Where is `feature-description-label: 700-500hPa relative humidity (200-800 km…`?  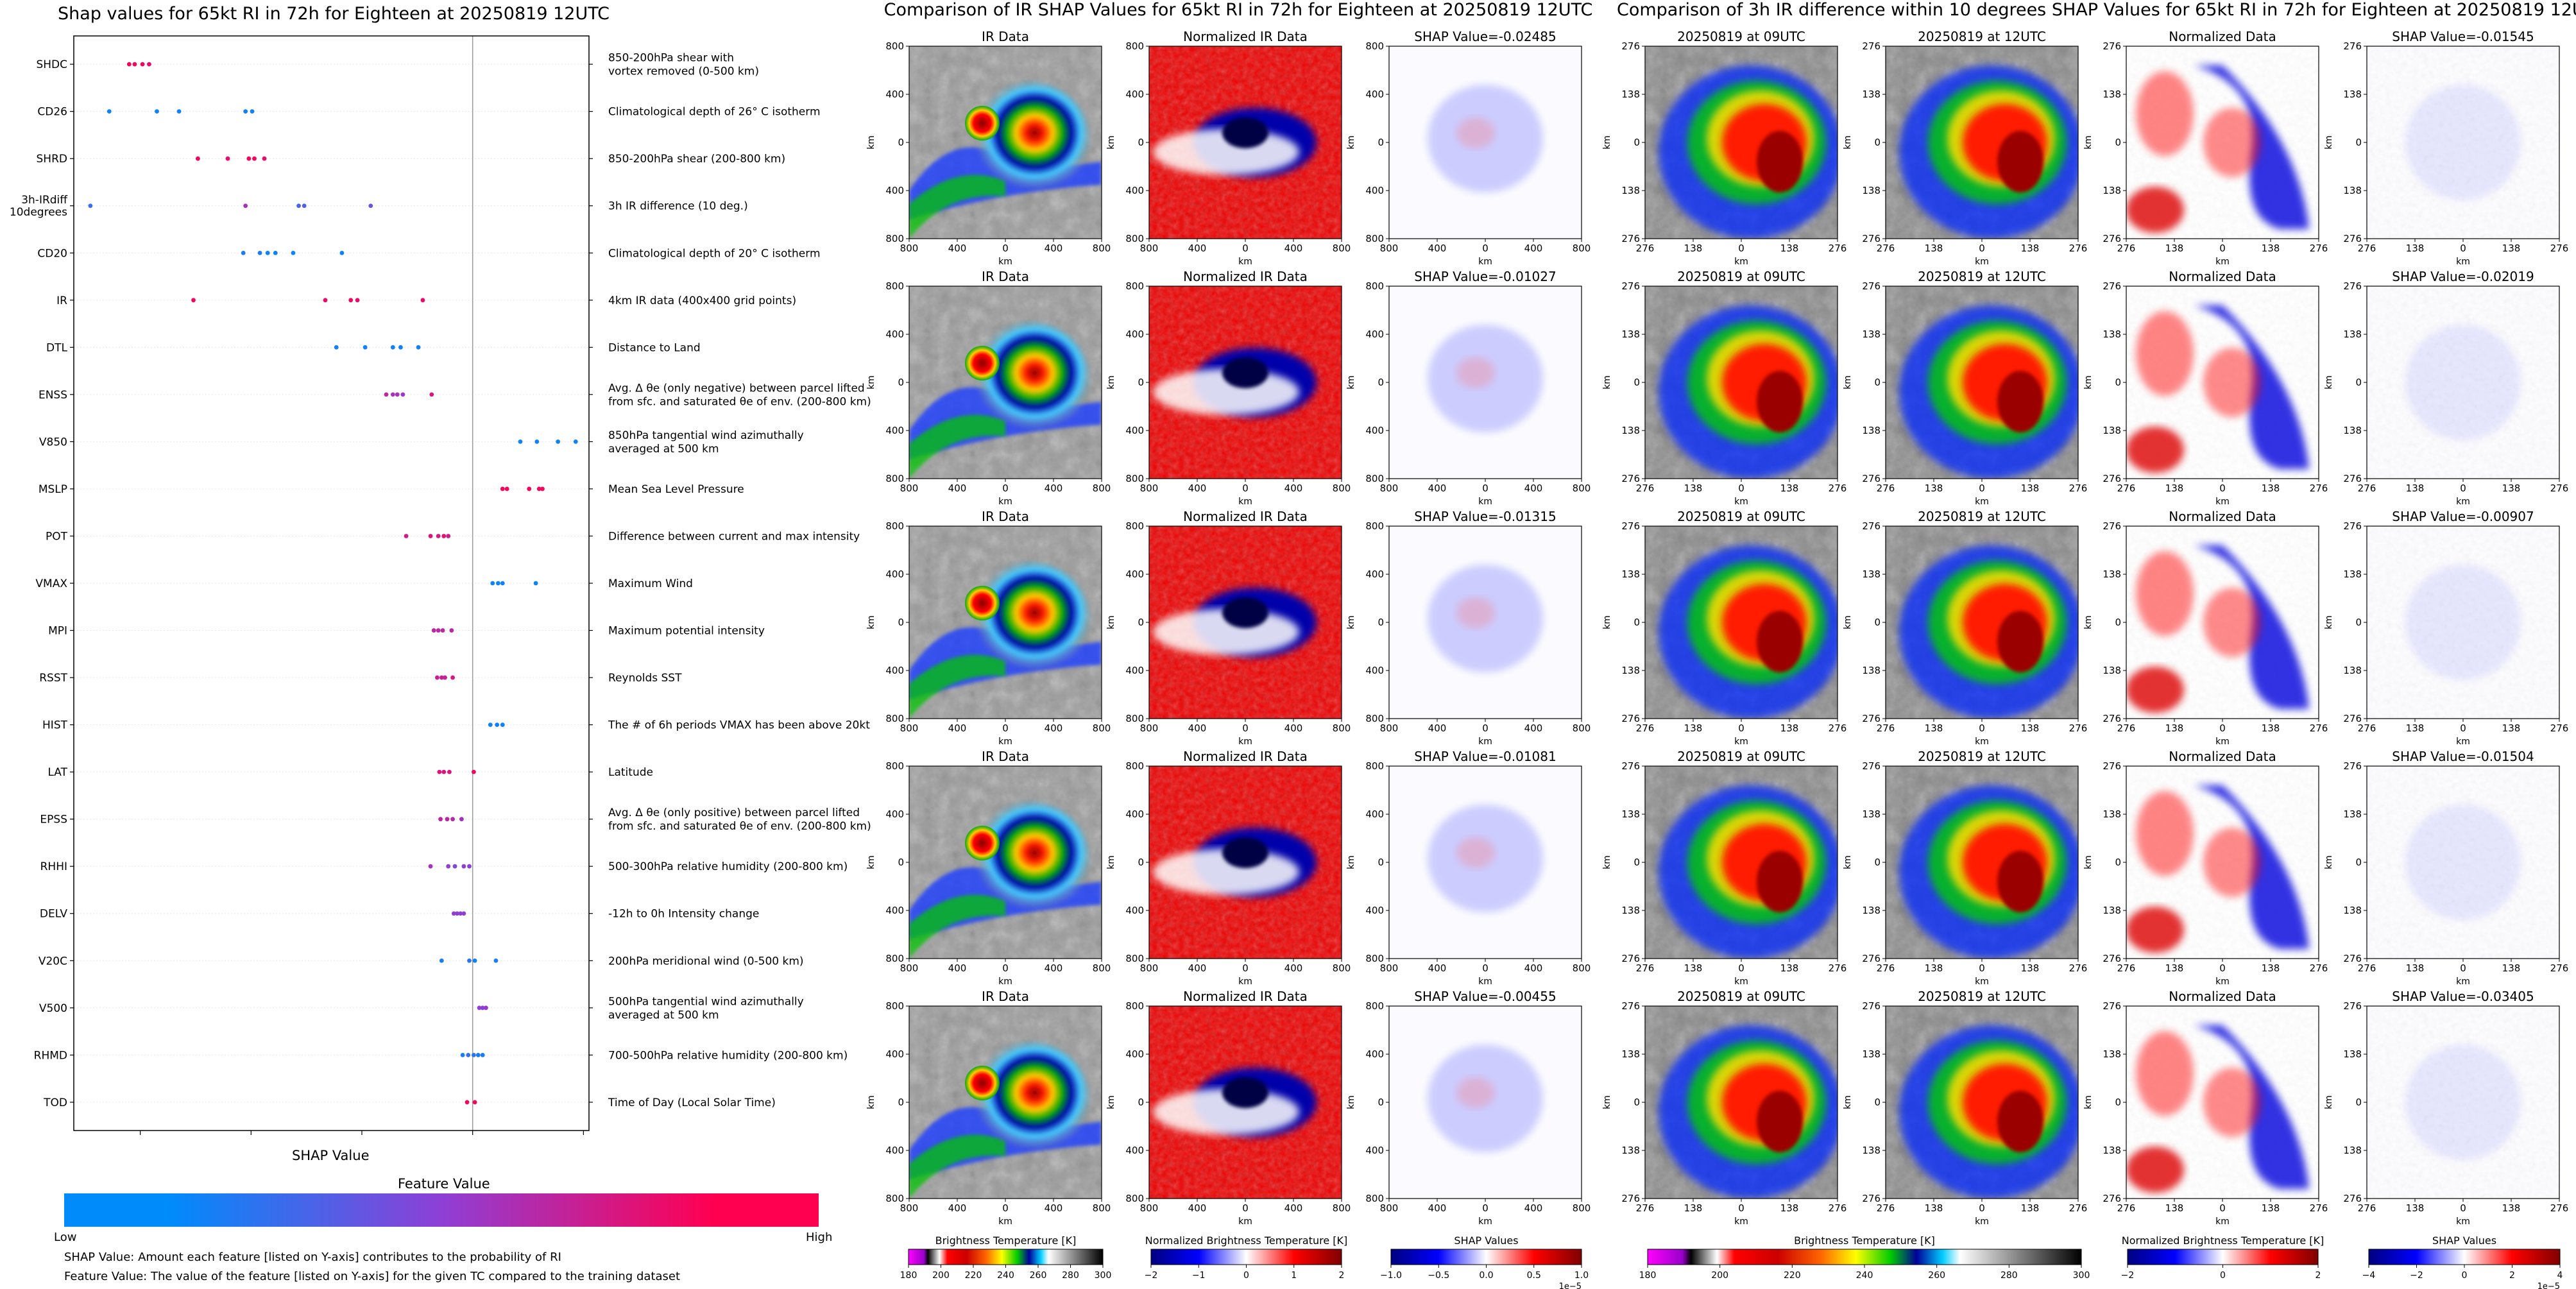 feature-description-label: 700-500hPa relative humidity (200-800 km… is located at coordinates (728, 1055).